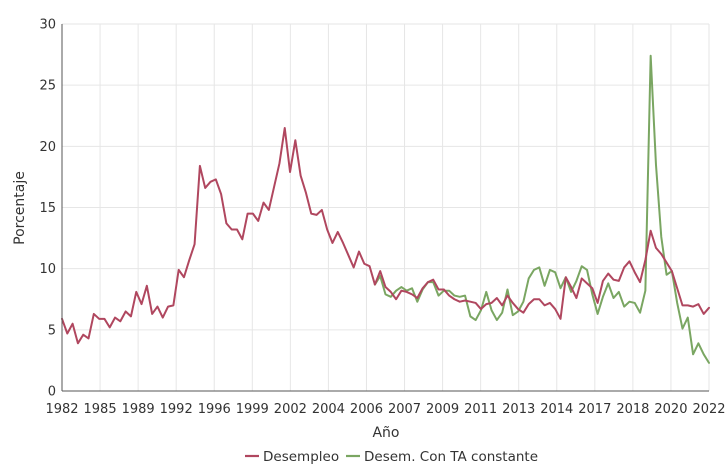 The image size is (725, 468). I want to click on x-tick-label: 2009, so click(442, 409).